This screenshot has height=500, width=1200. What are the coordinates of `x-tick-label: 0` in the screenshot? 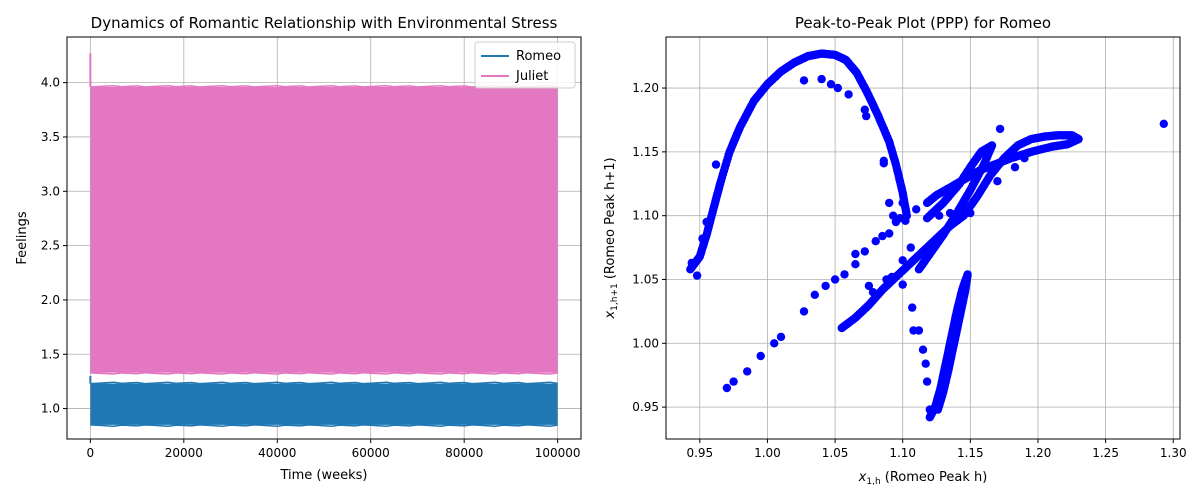 It's located at (91, 453).